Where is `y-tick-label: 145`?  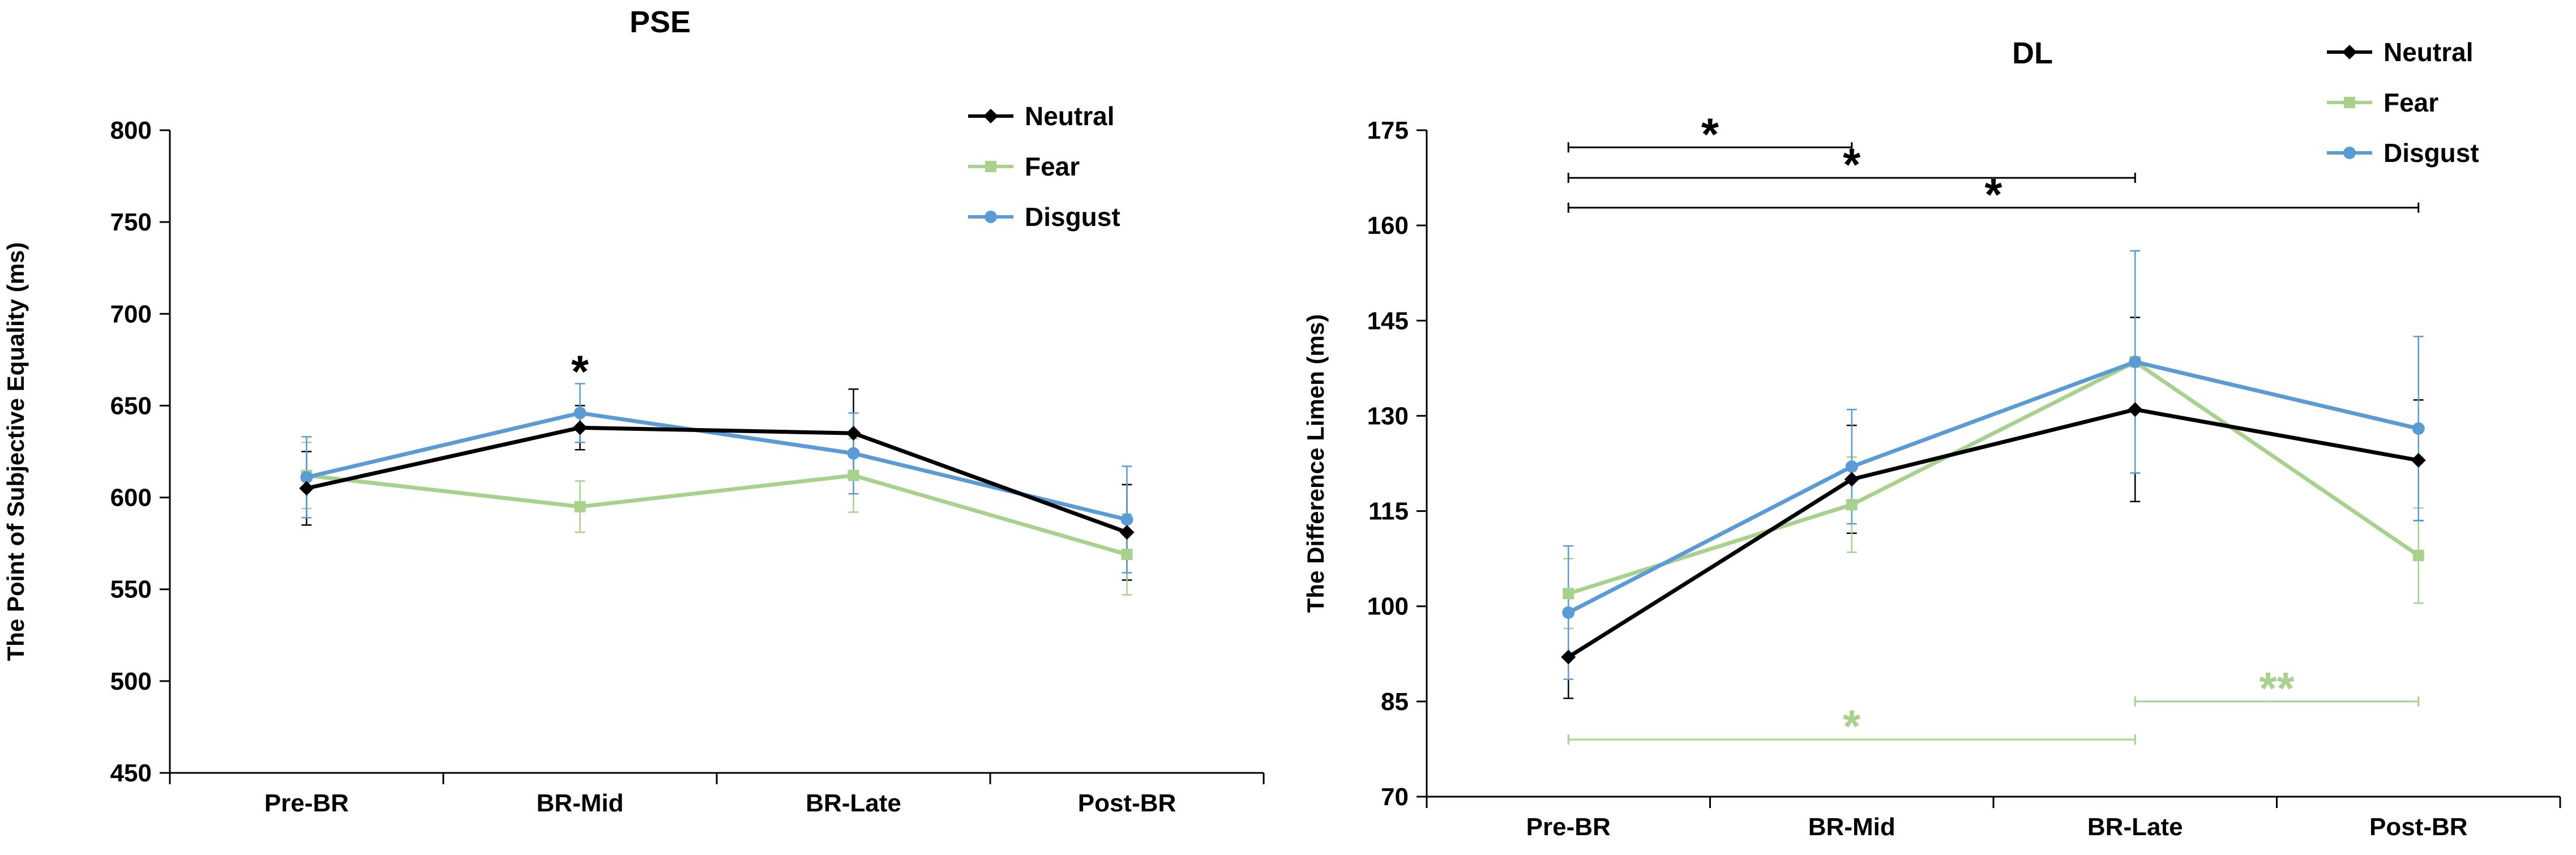 y-tick-label: 145 is located at coordinates (1388, 321).